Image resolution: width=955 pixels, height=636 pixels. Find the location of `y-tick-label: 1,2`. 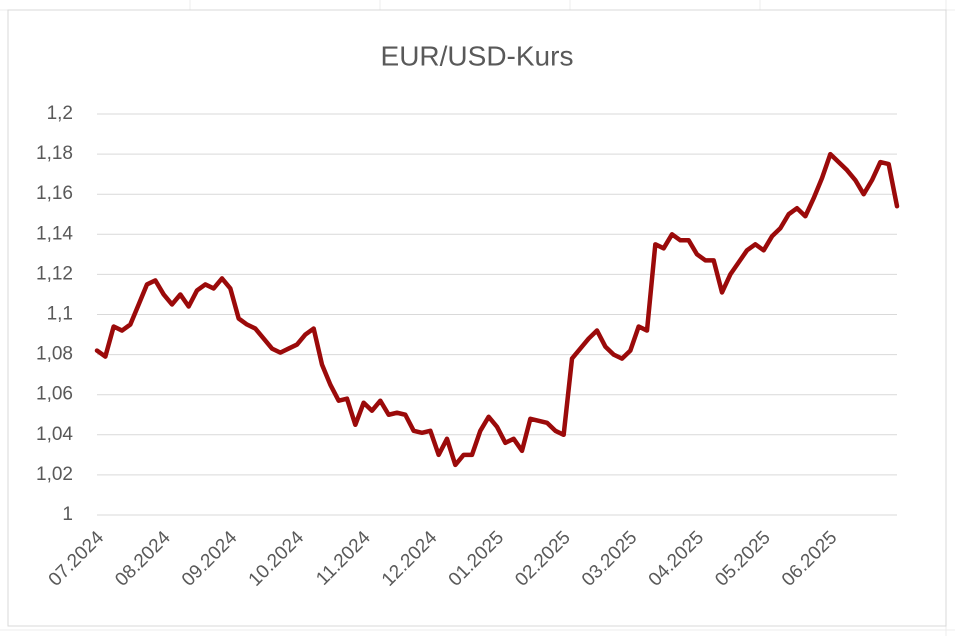

y-tick-label: 1,2 is located at coordinates (60, 113).